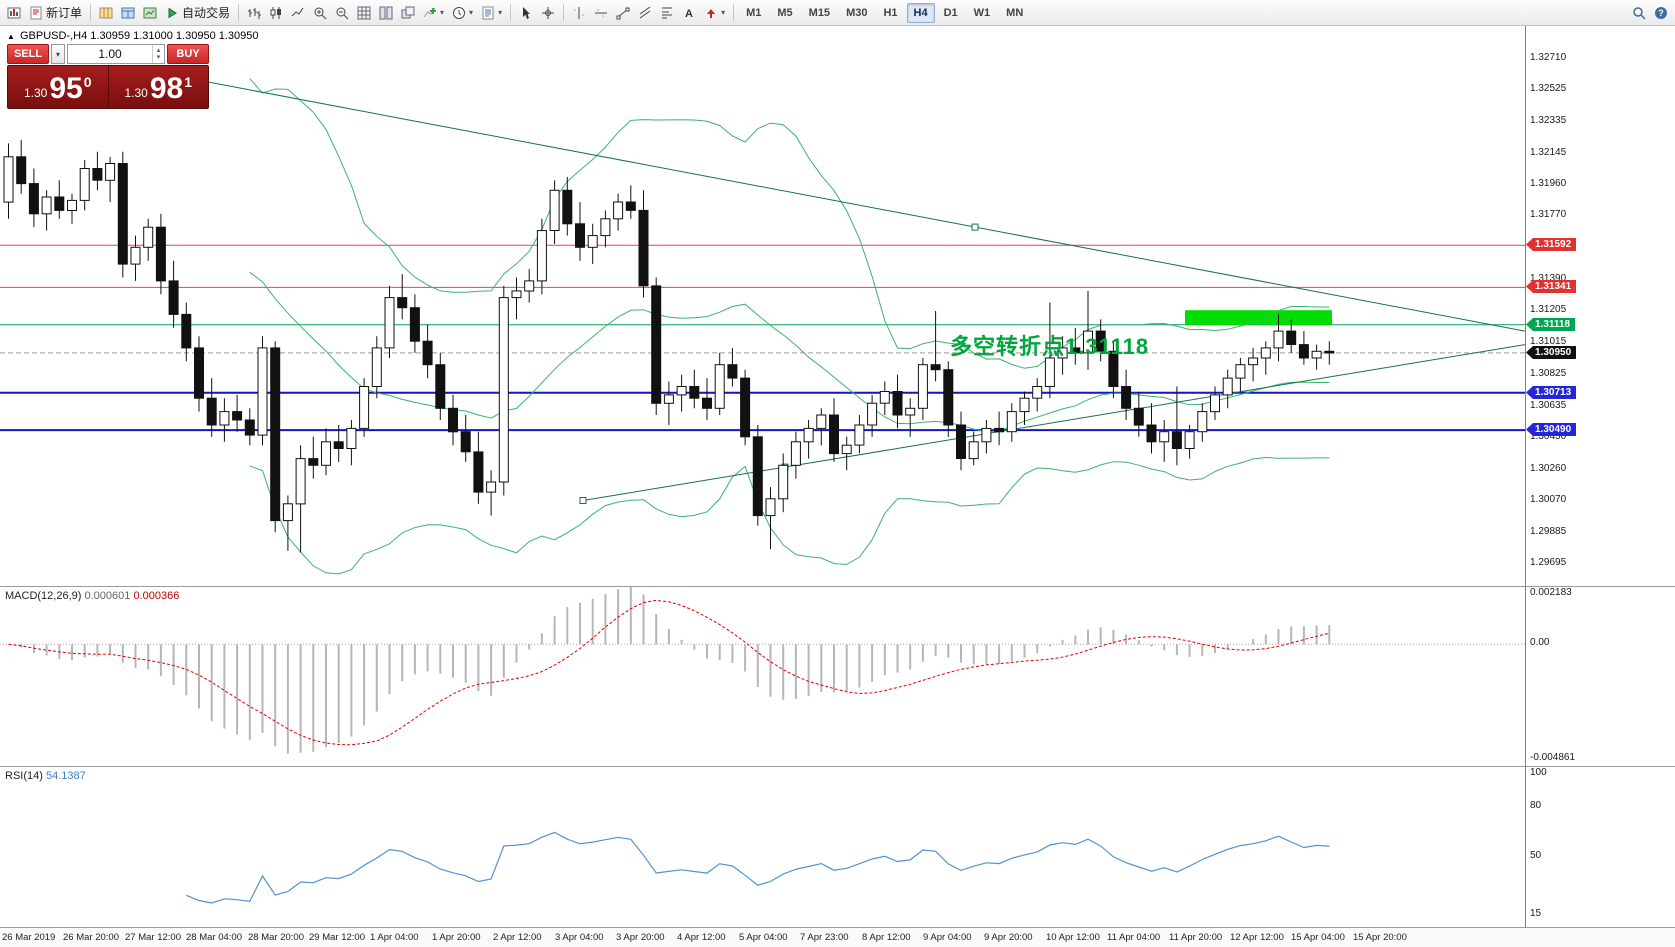 Image resolution: width=1675 pixels, height=947 pixels. Describe the element at coordinates (1548, 120) in the screenshot. I see `price-tick: 1.32335` at that location.